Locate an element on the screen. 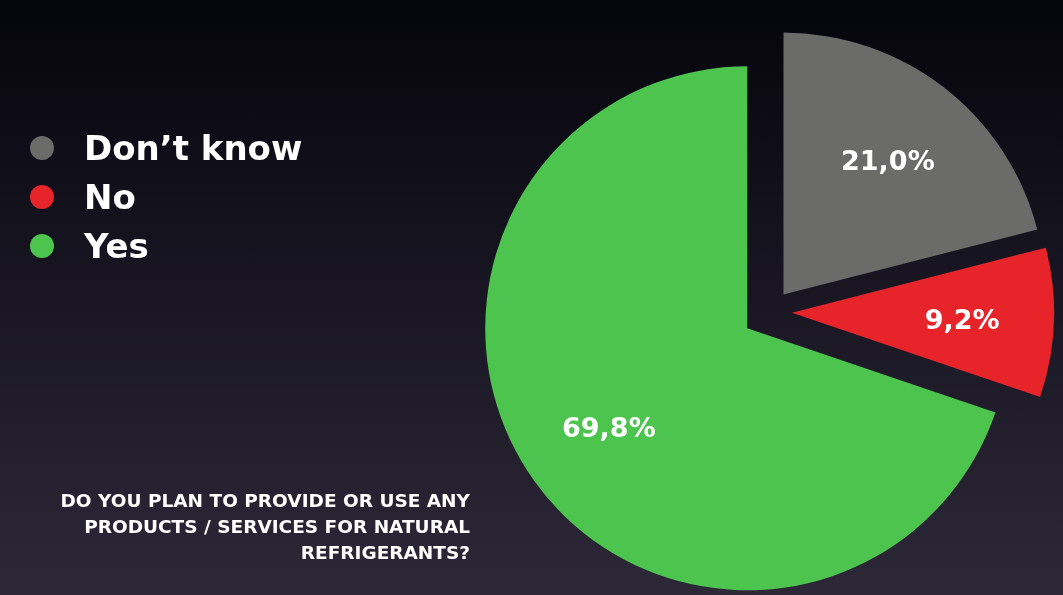 This screenshot has height=595, width=1063. legend-label: Yes is located at coordinates (116, 246).